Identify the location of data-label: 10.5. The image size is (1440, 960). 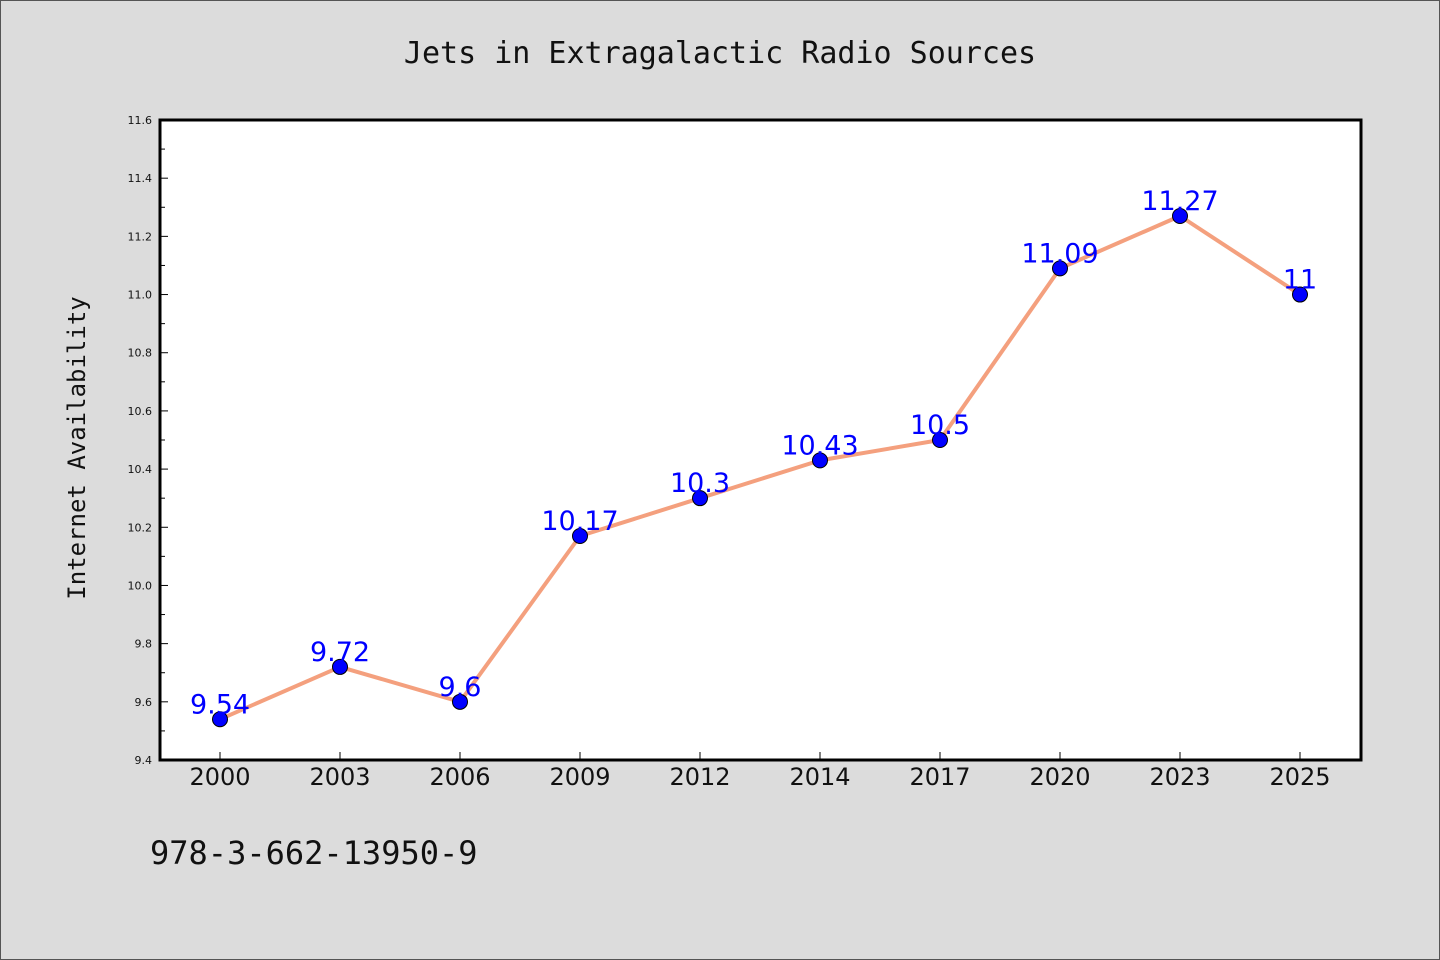
(940, 425).